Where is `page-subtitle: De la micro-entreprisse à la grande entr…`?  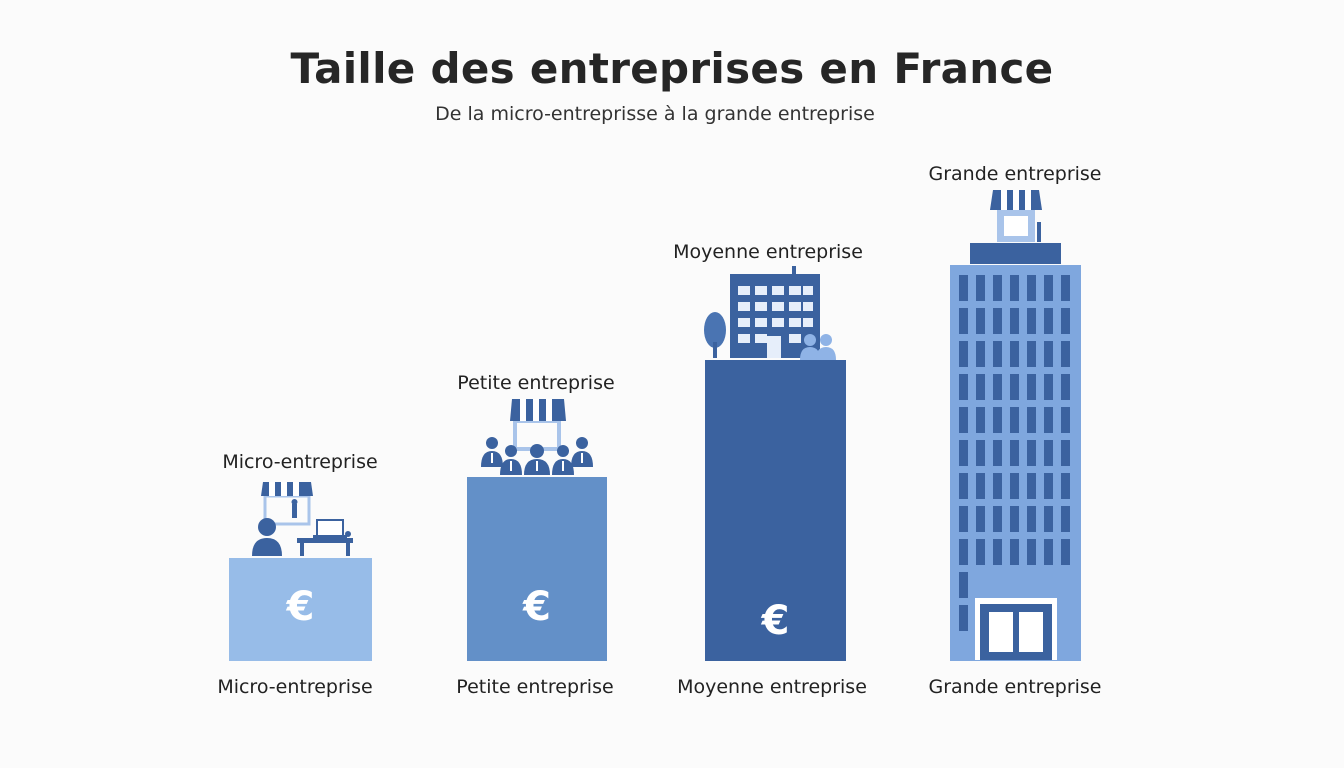
page-subtitle: De la micro-entreprisse à la grande entr… is located at coordinates (655, 114).